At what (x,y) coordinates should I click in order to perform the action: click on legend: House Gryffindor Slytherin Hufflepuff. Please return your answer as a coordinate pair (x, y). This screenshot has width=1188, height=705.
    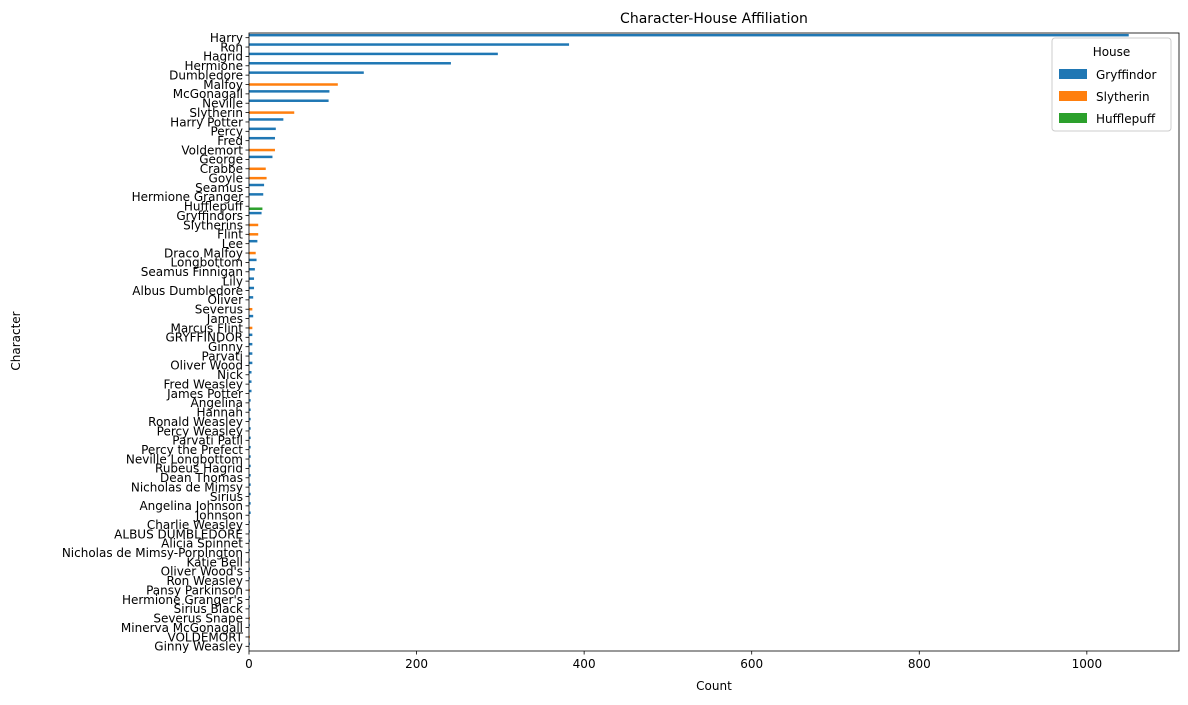
    Looking at the image, I should click on (1111, 84).